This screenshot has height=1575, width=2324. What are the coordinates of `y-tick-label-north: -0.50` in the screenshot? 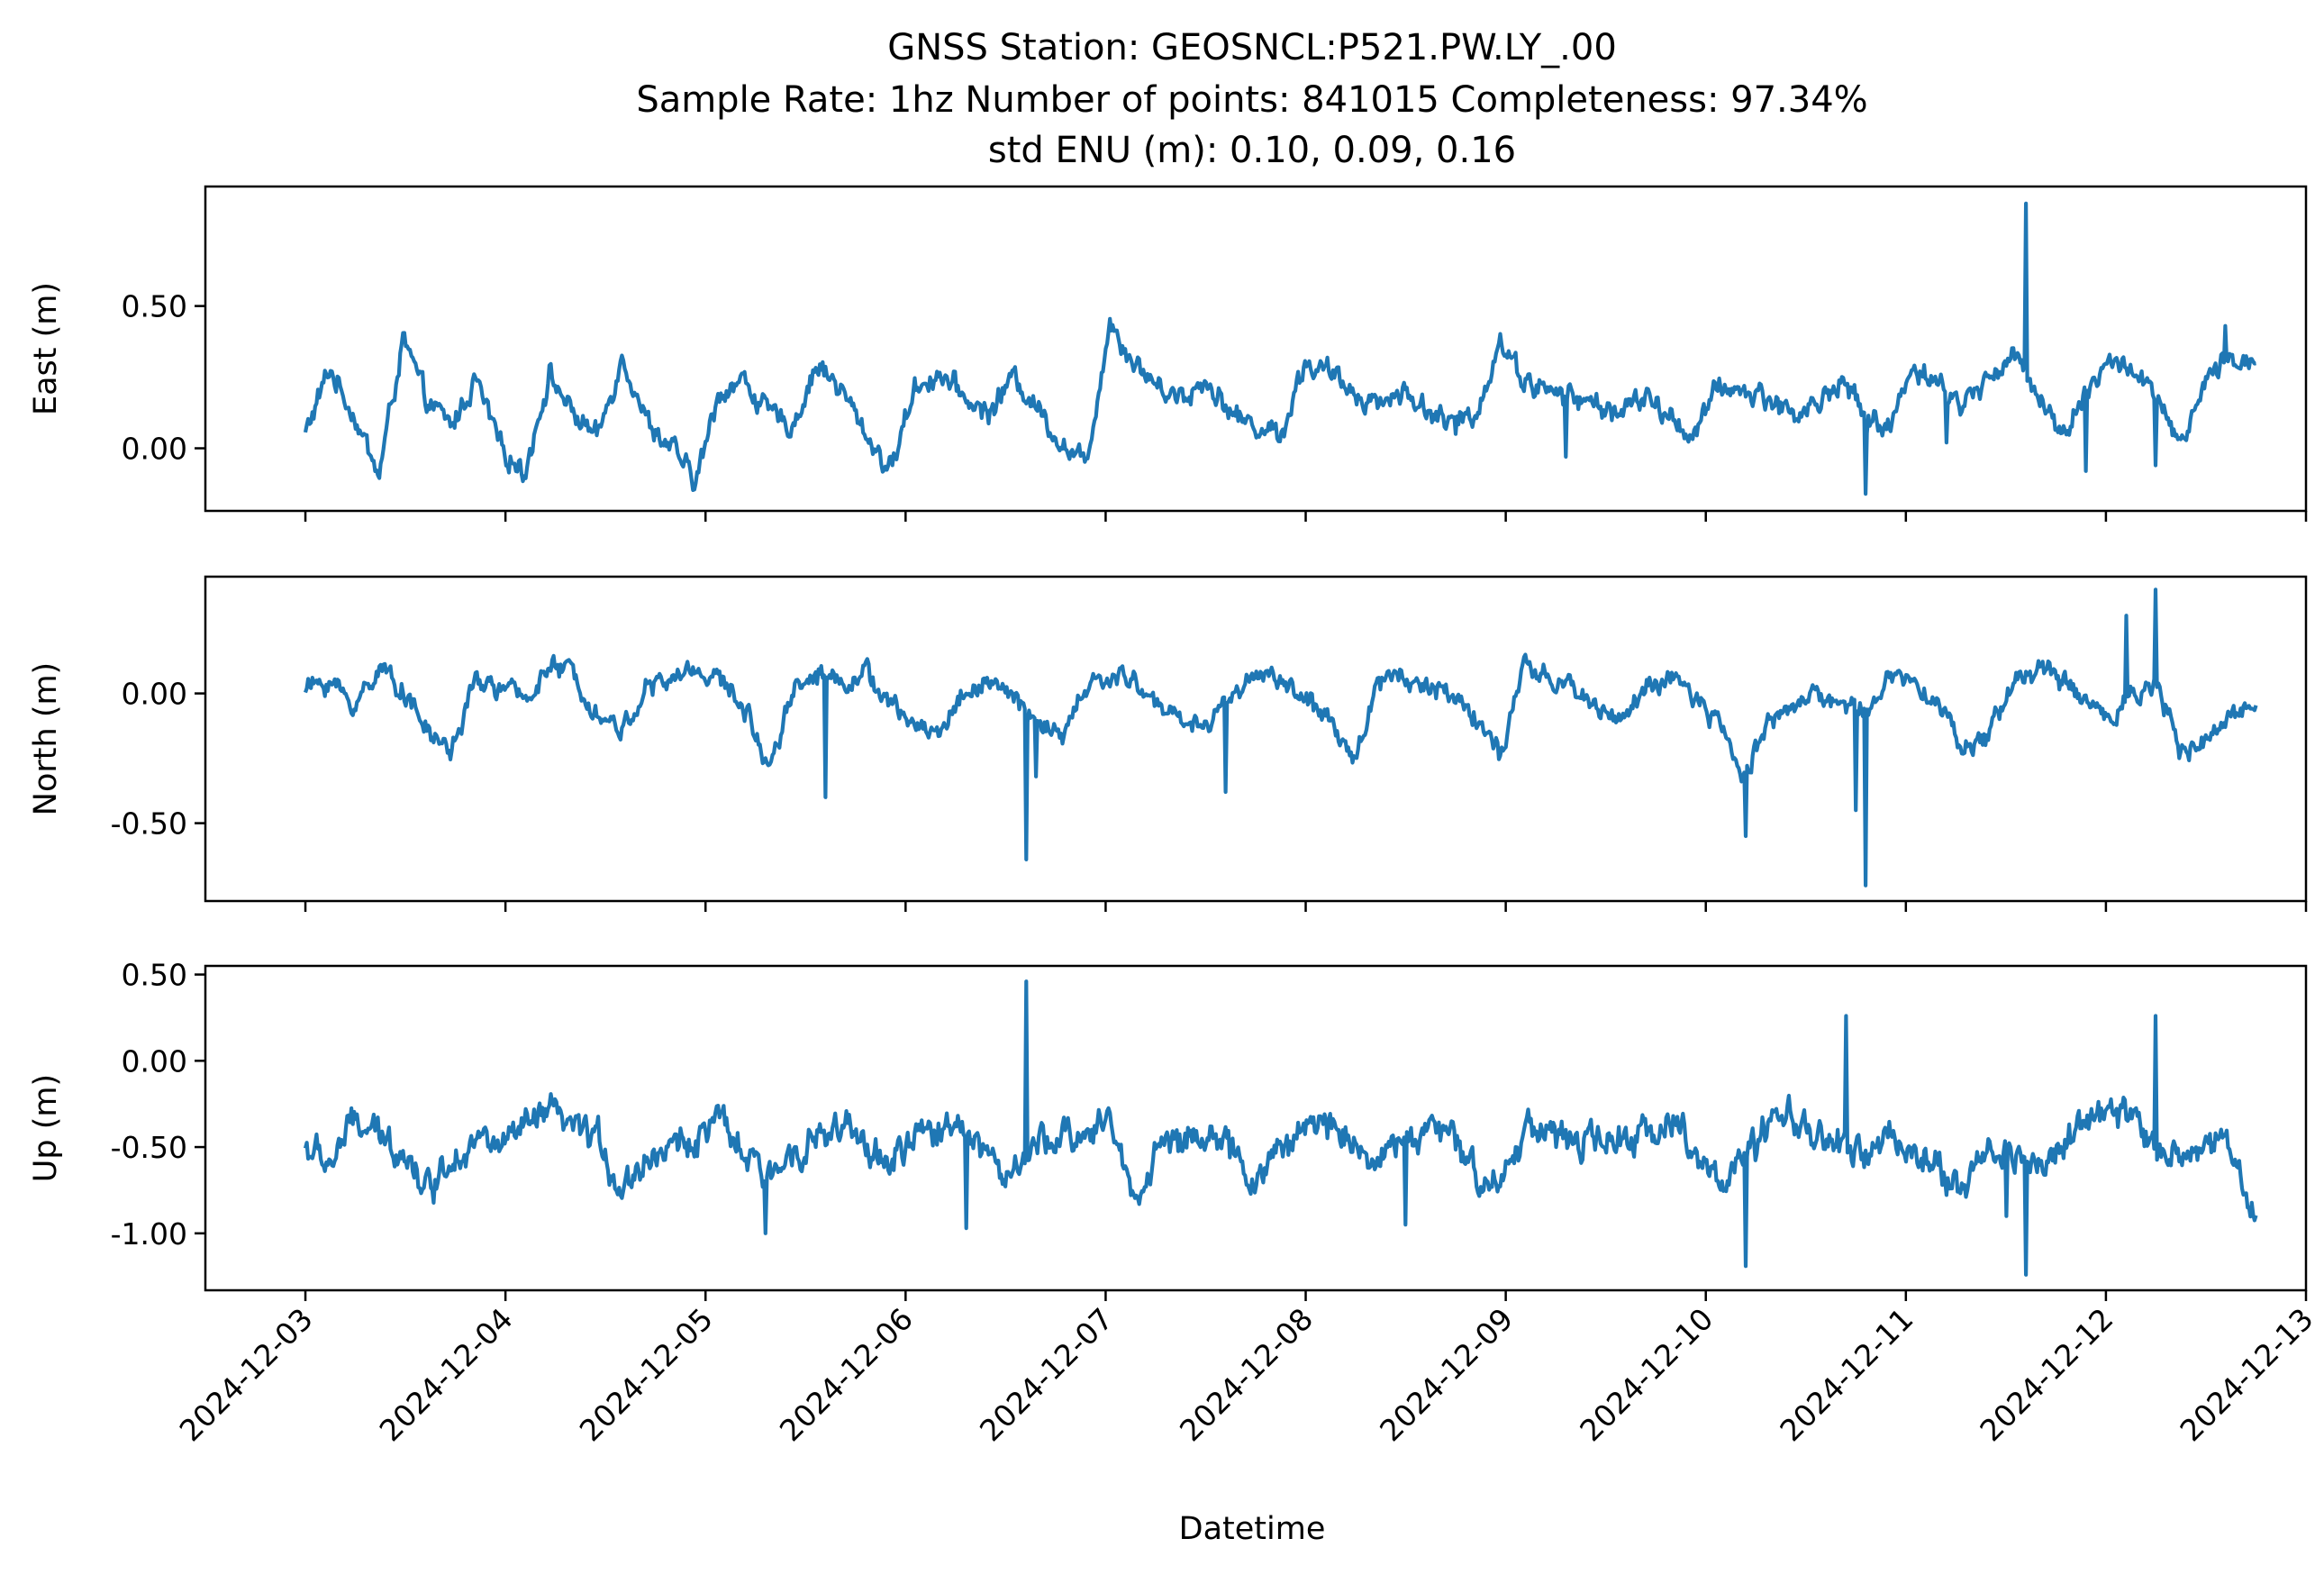 It's located at (149, 824).